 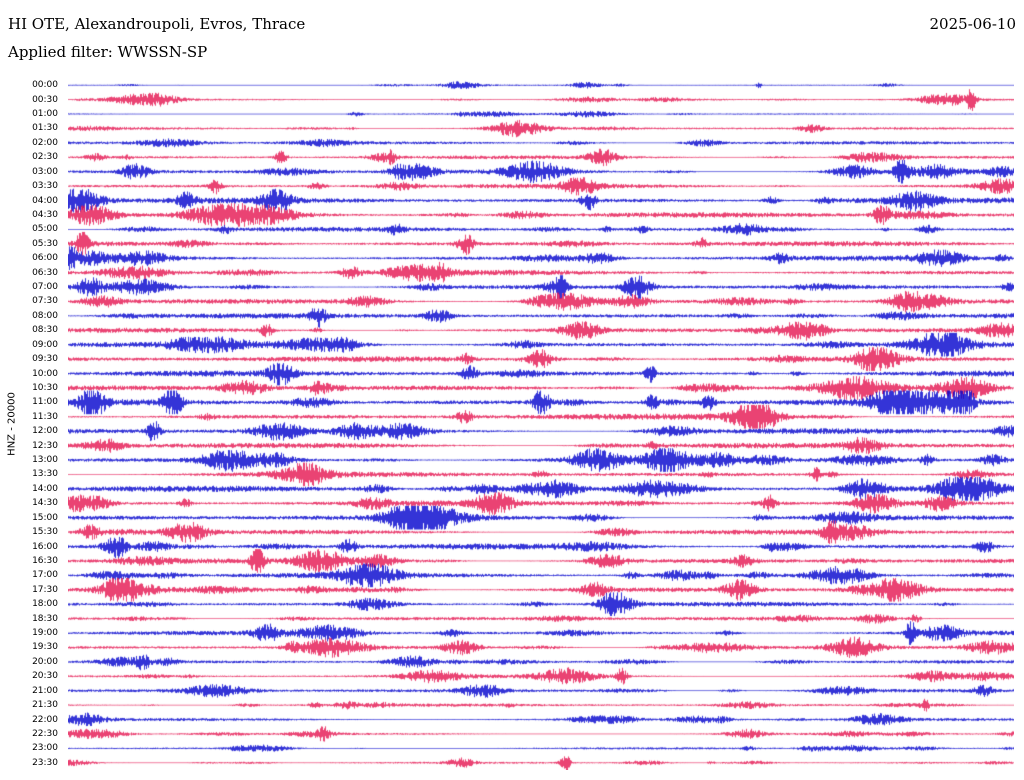 I want to click on time-label: 13:00, so click(x=45, y=460).